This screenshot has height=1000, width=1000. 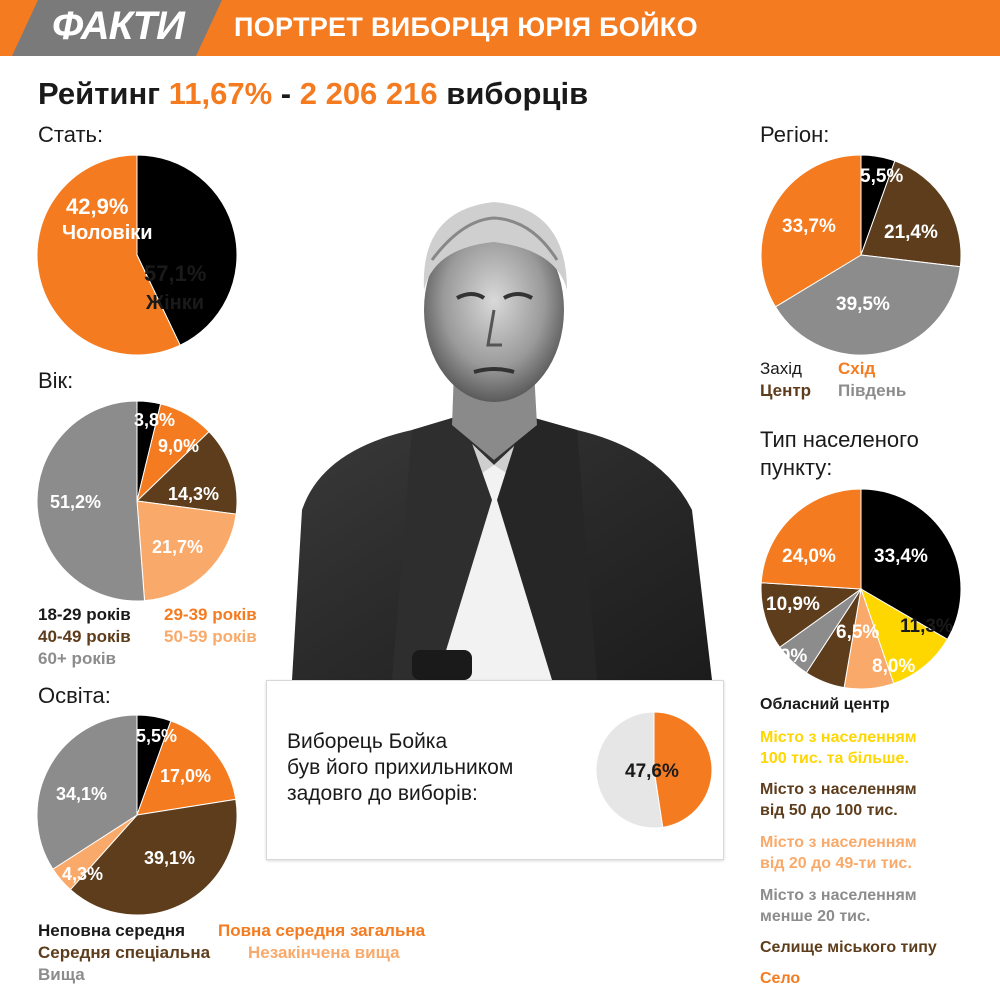 What do you see at coordinates (786, 390) in the screenshot?
I see `region-legend-center: Центр` at bounding box center [786, 390].